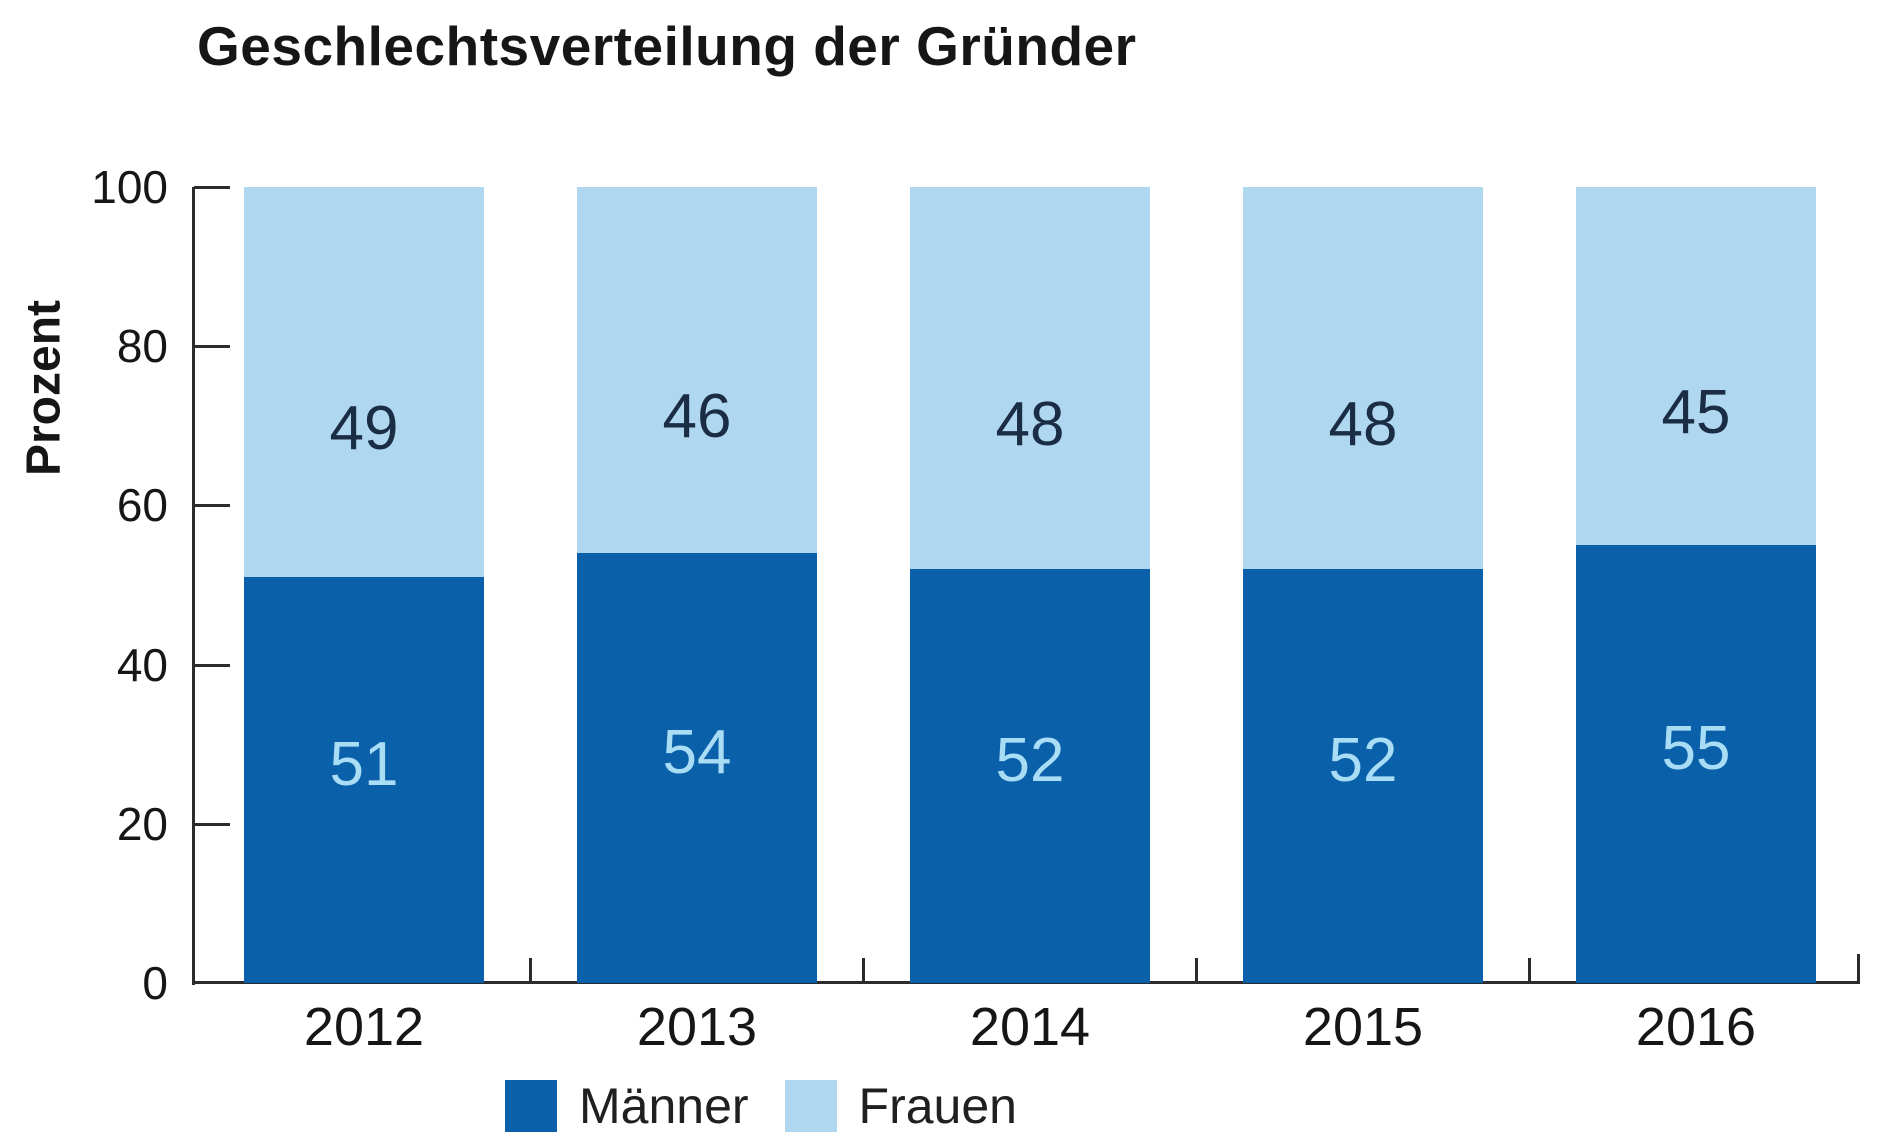 This screenshot has height=1146, width=1900. Describe the element at coordinates (142, 346) in the screenshot. I see `y-tick-label: 80` at that location.